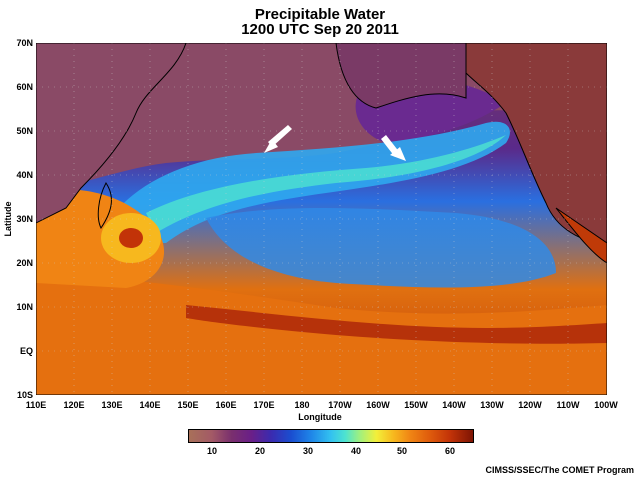 Image resolution: width=640 pixels, height=480 pixels. I want to click on y-axis-title: Latitude, so click(8, 219).